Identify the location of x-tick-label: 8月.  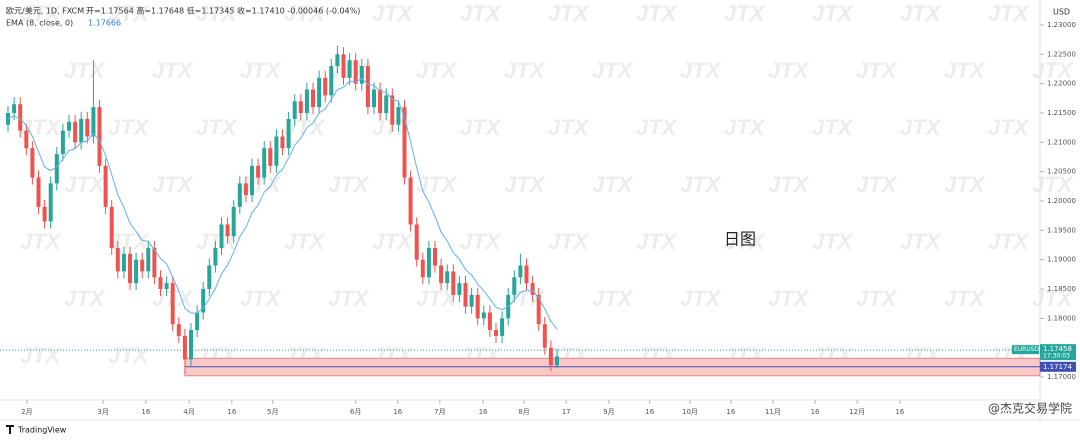
(523, 412).